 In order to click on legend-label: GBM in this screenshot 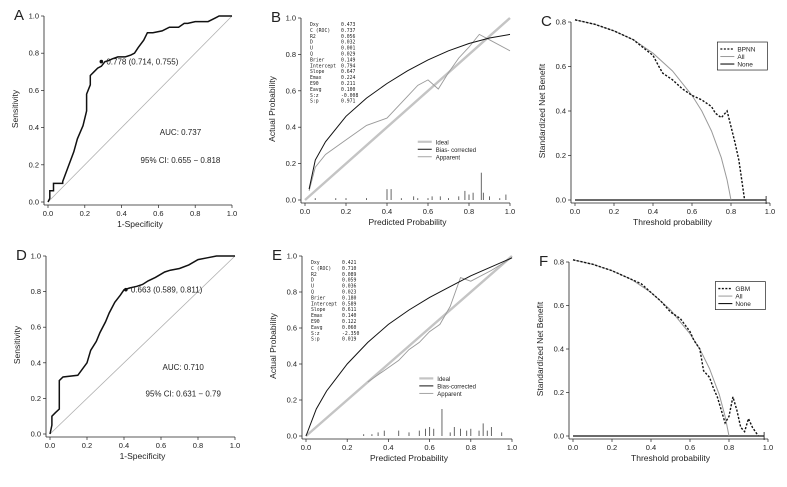, I will do `click(742, 289)`.